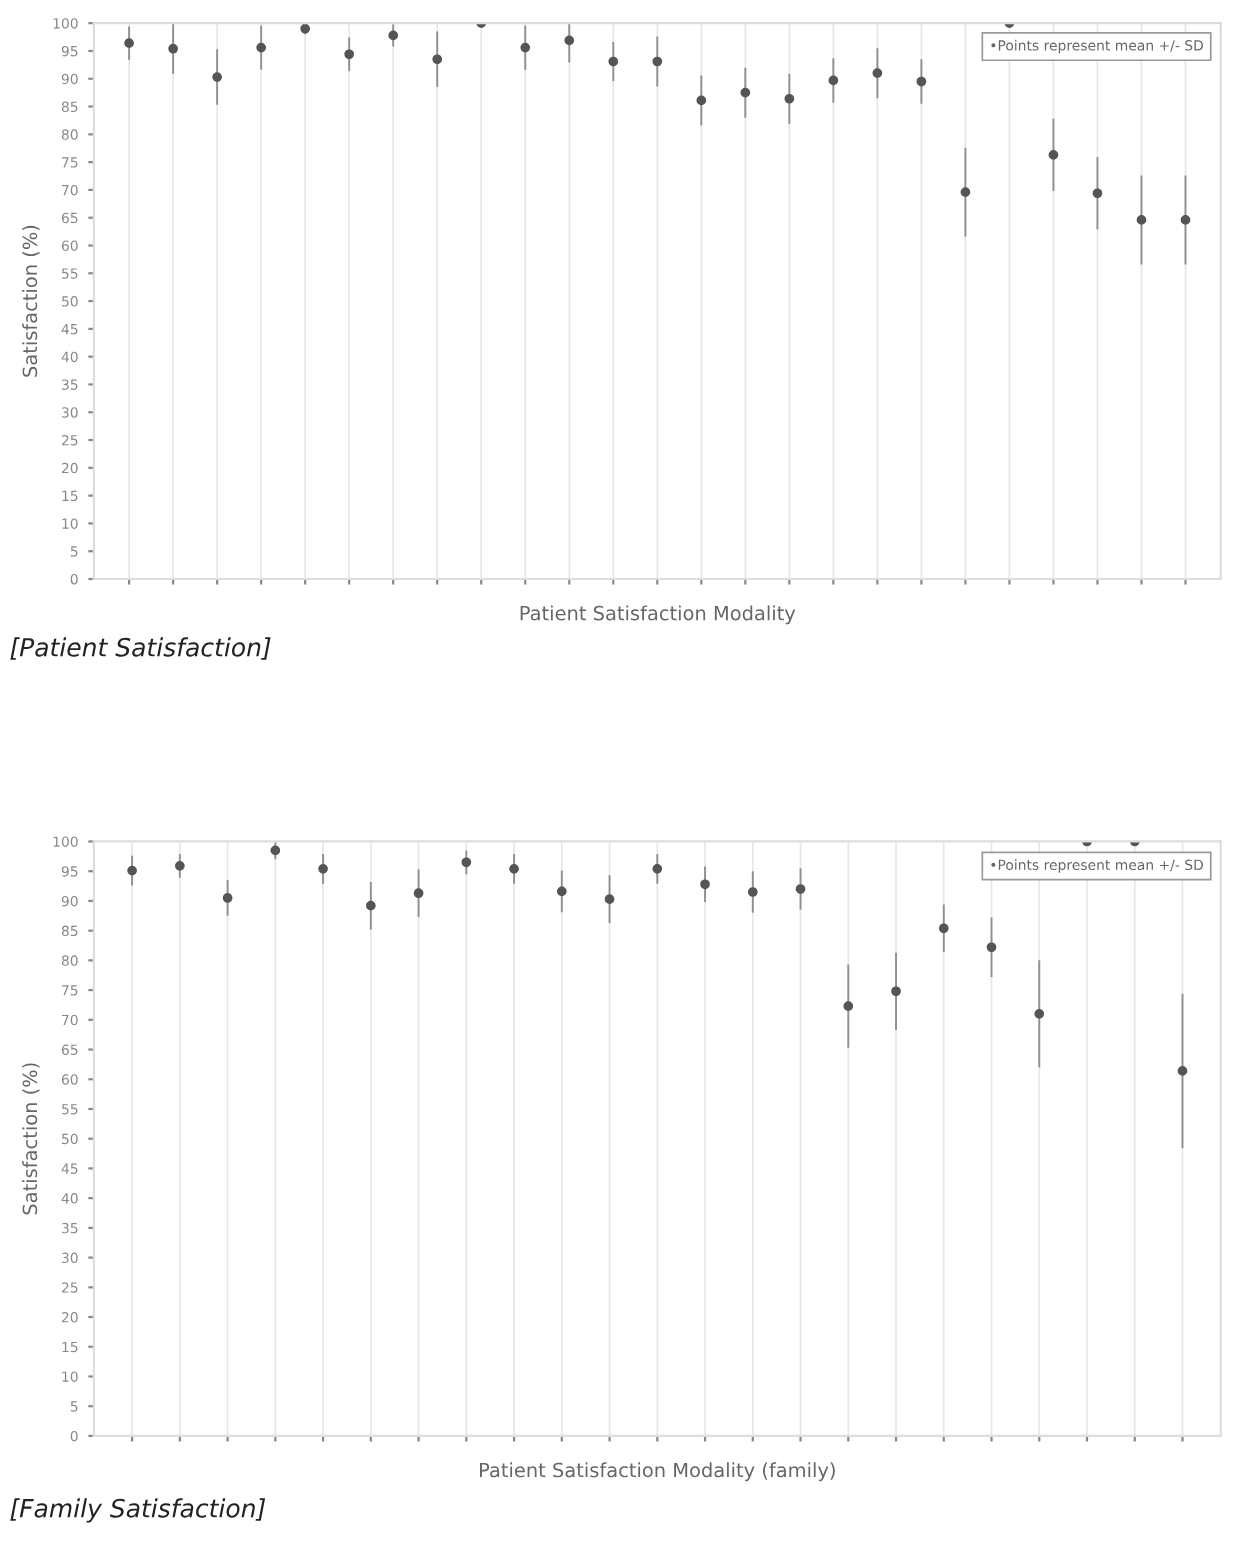  Describe the element at coordinates (658, 615) in the screenshot. I see `x-axis-title: Patient Satisfaction Modality` at that location.